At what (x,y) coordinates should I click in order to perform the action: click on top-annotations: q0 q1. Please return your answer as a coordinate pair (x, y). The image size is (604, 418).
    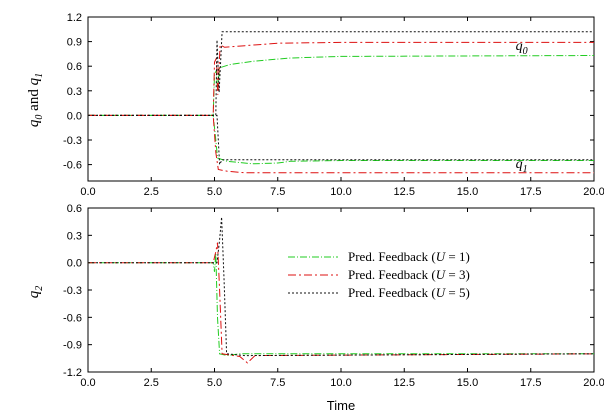
    Looking at the image, I should click on (522, 107).